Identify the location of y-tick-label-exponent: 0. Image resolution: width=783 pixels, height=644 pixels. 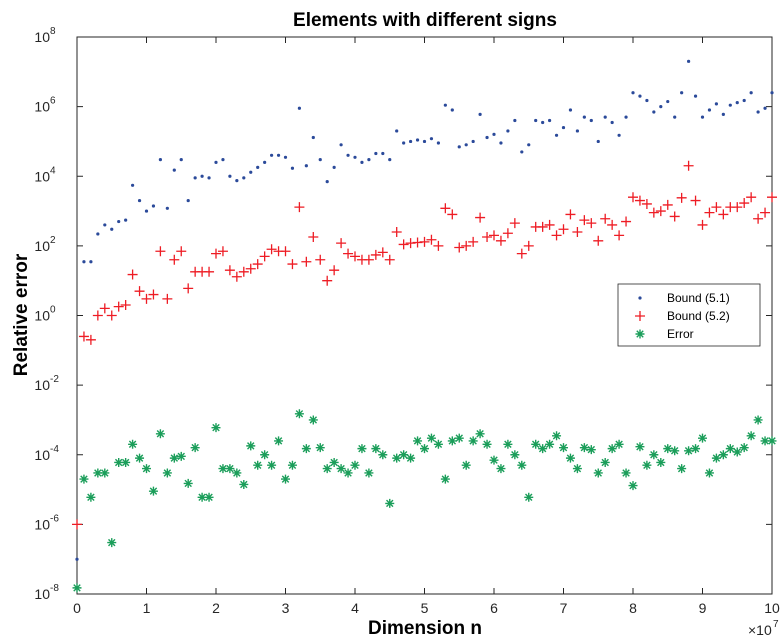
(53, 310).